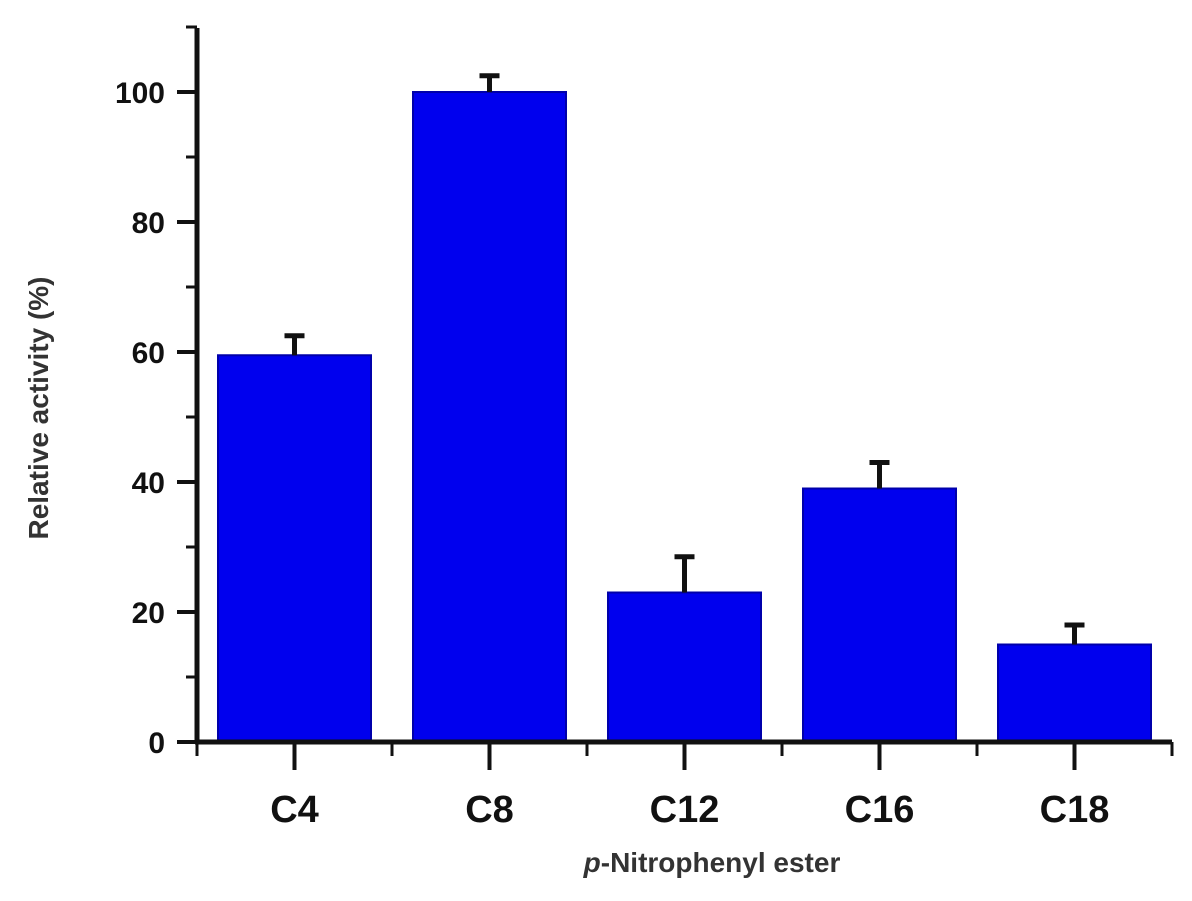 Image resolution: width=1192 pixels, height=901 pixels. I want to click on x-tick-label-c16: C16, so click(880, 810).